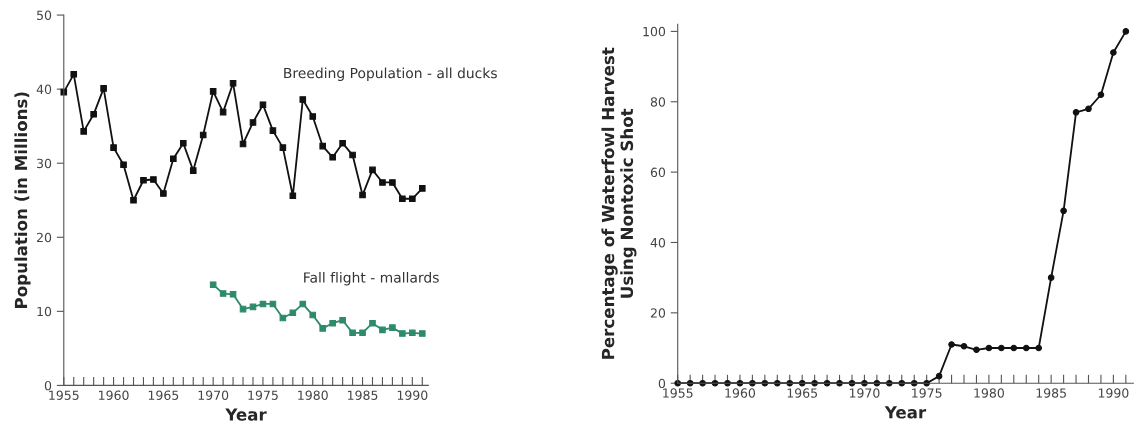 This screenshot has width=1139, height=443. I want to click on y-axis-title: Population (in Millions), so click(22, 200).